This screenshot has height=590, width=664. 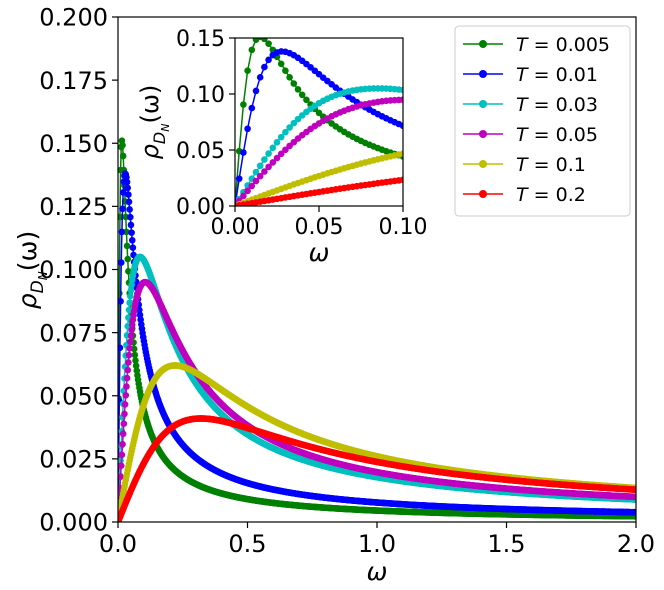 I want to click on main-xtick-label: 1.0, so click(x=377, y=544).